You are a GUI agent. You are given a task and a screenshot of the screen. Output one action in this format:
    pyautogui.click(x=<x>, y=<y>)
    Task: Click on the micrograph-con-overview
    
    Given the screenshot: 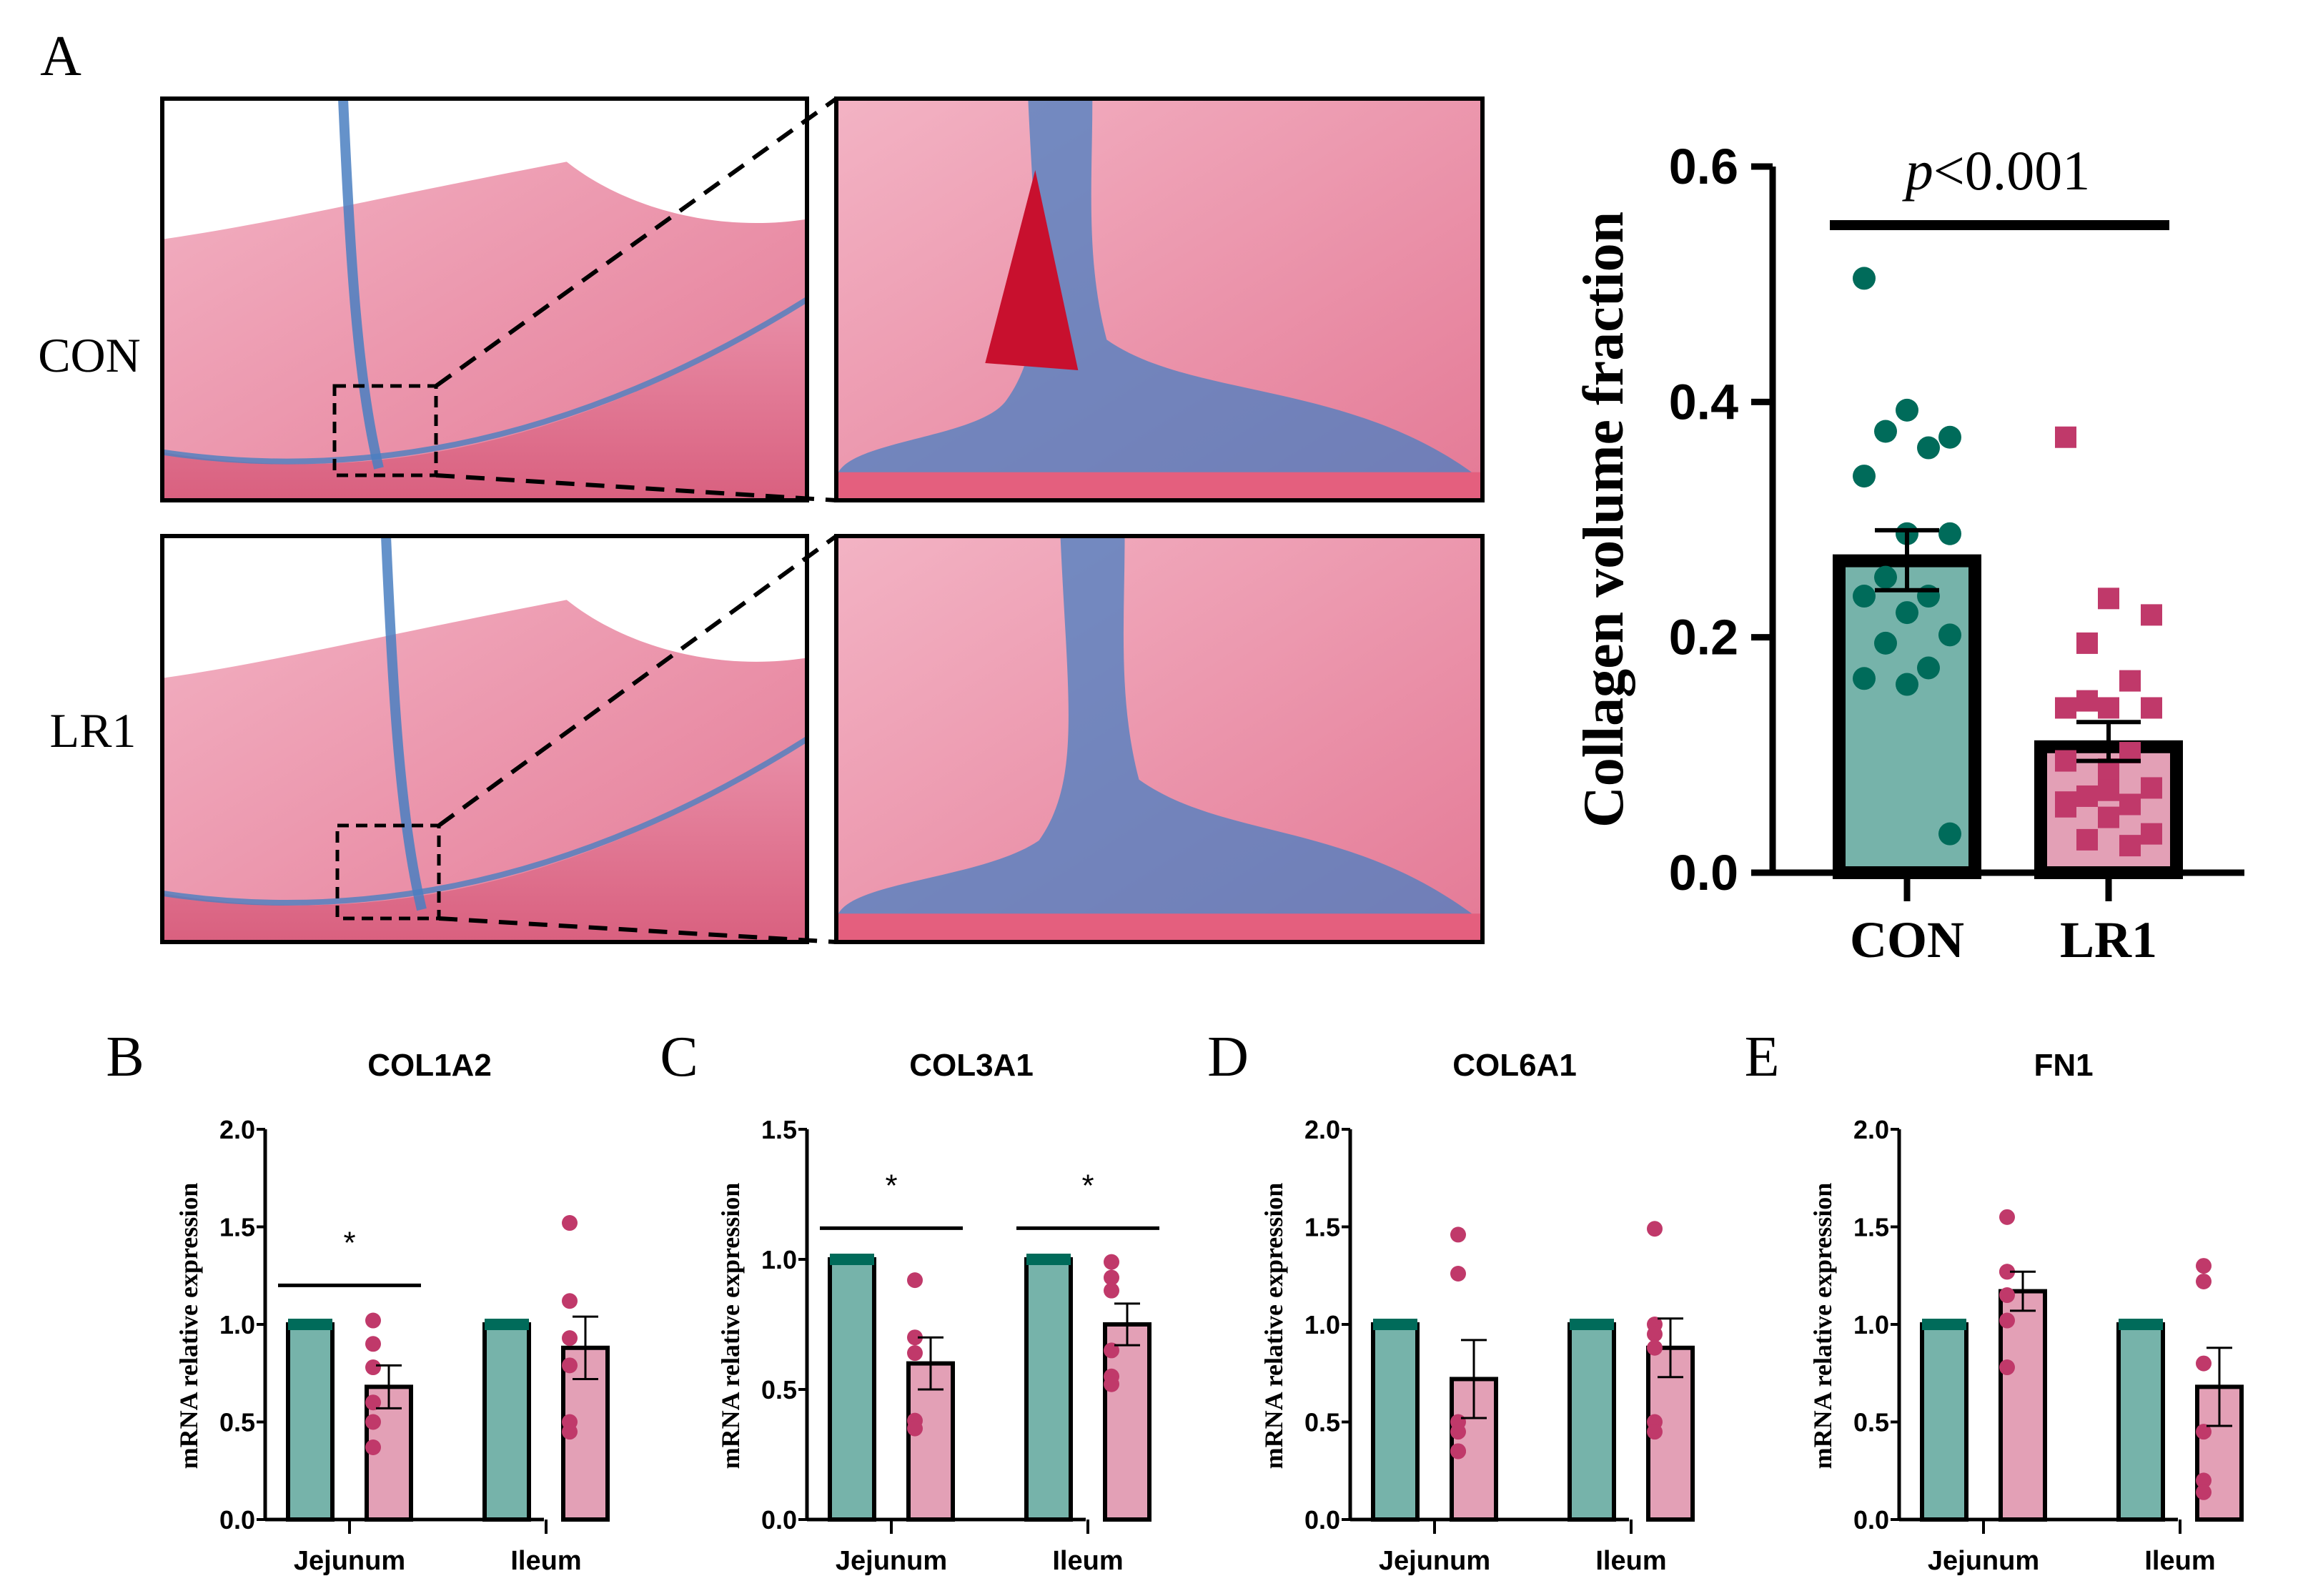 What is the action you would take?
    pyautogui.click(x=499, y=299)
    